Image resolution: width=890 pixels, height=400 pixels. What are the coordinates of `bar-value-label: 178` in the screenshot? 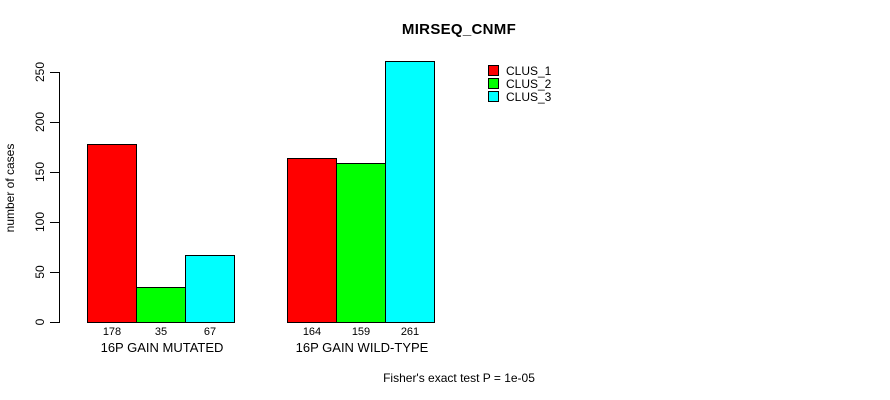 It's located at (112, 332).